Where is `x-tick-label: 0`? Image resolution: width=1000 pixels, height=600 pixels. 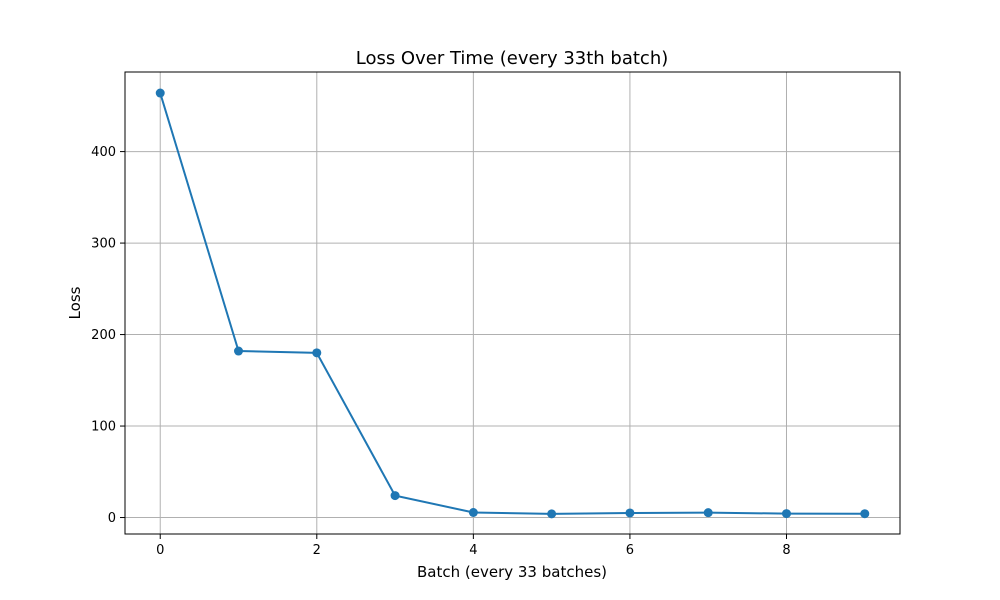 x-tick-label: 0 is located at coordinates (160, 550).